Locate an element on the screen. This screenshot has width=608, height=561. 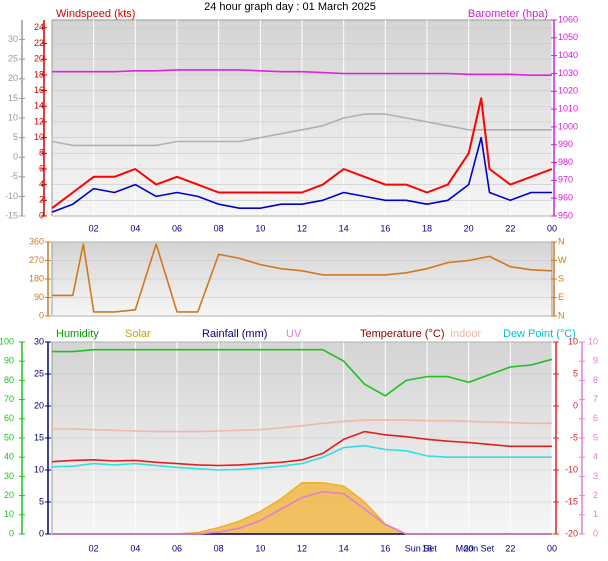
y-tick-label: 22 is located at coordinates (39, 43).